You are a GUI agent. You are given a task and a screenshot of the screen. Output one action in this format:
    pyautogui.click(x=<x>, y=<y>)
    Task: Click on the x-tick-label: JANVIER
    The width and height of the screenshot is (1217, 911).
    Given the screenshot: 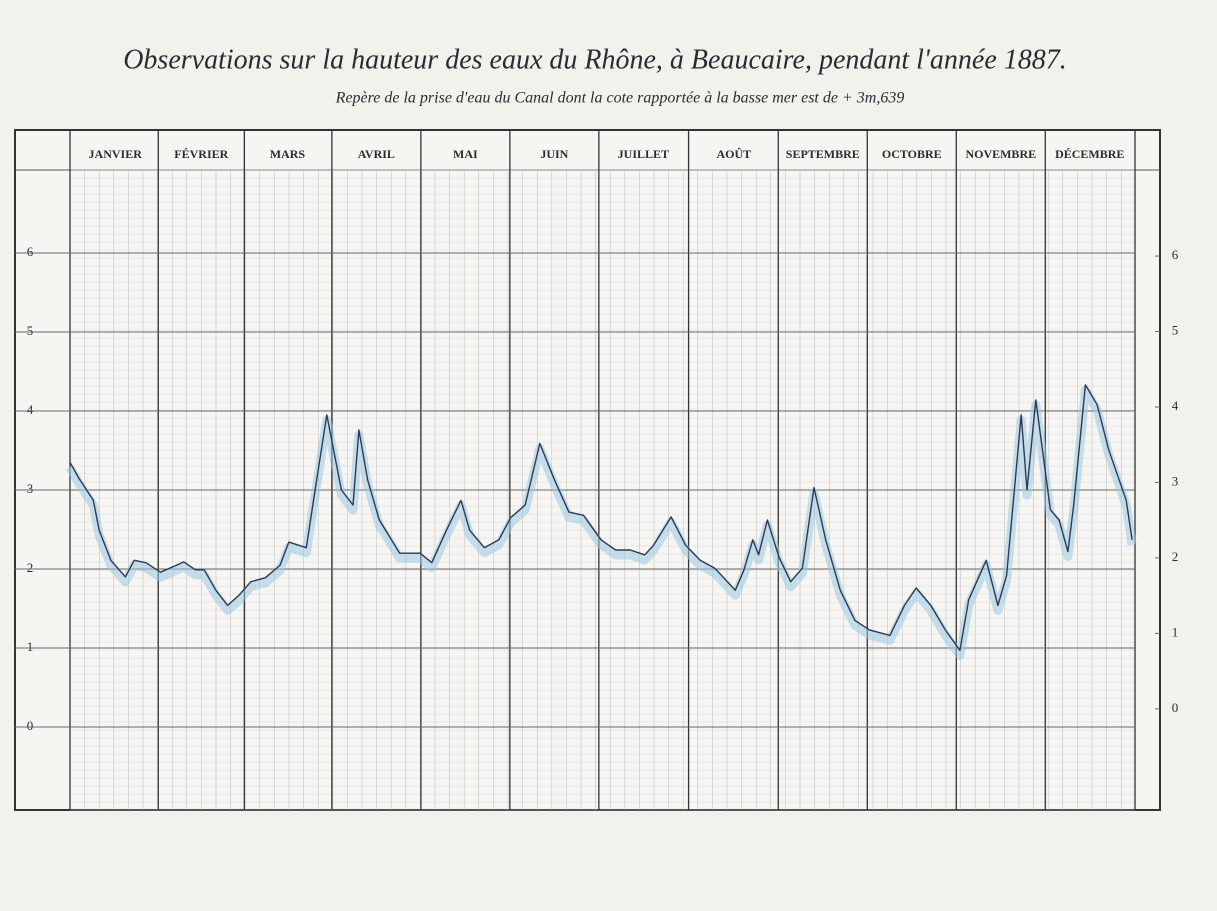 What is the action you would take?
    pyautogui.click(x=116, y=154)
    